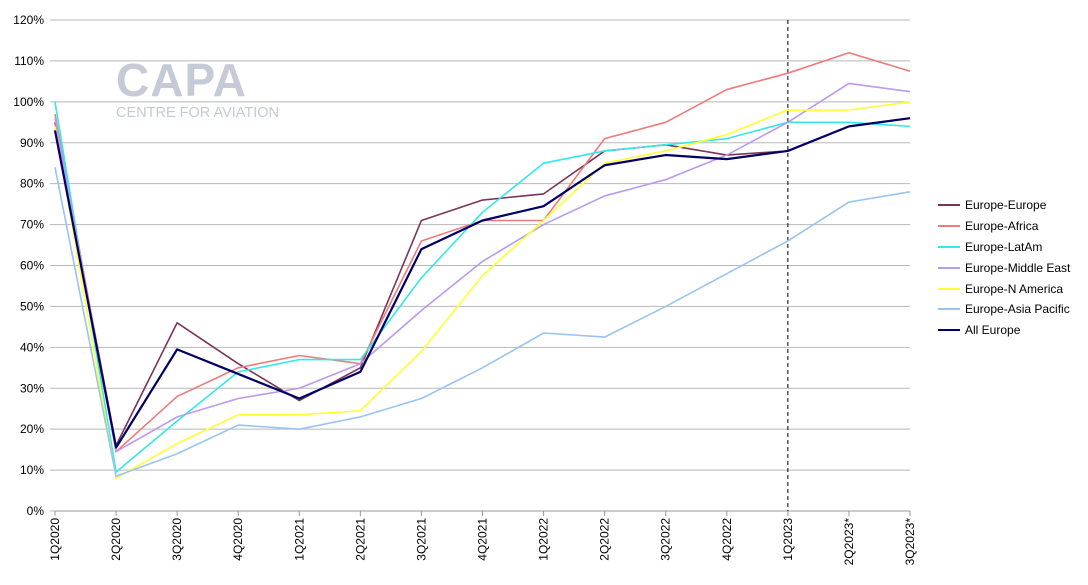  Describe the element at coordinates (849, 542) in the screenshot. I see `x-tick-label: 2Q2023*` at that location.